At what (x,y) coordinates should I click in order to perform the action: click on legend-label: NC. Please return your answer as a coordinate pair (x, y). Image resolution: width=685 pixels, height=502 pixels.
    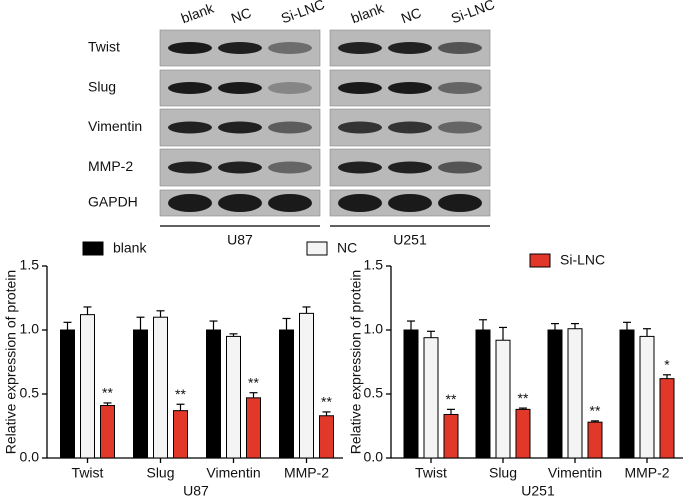
    Looking at the image, I should click on (347, 248).